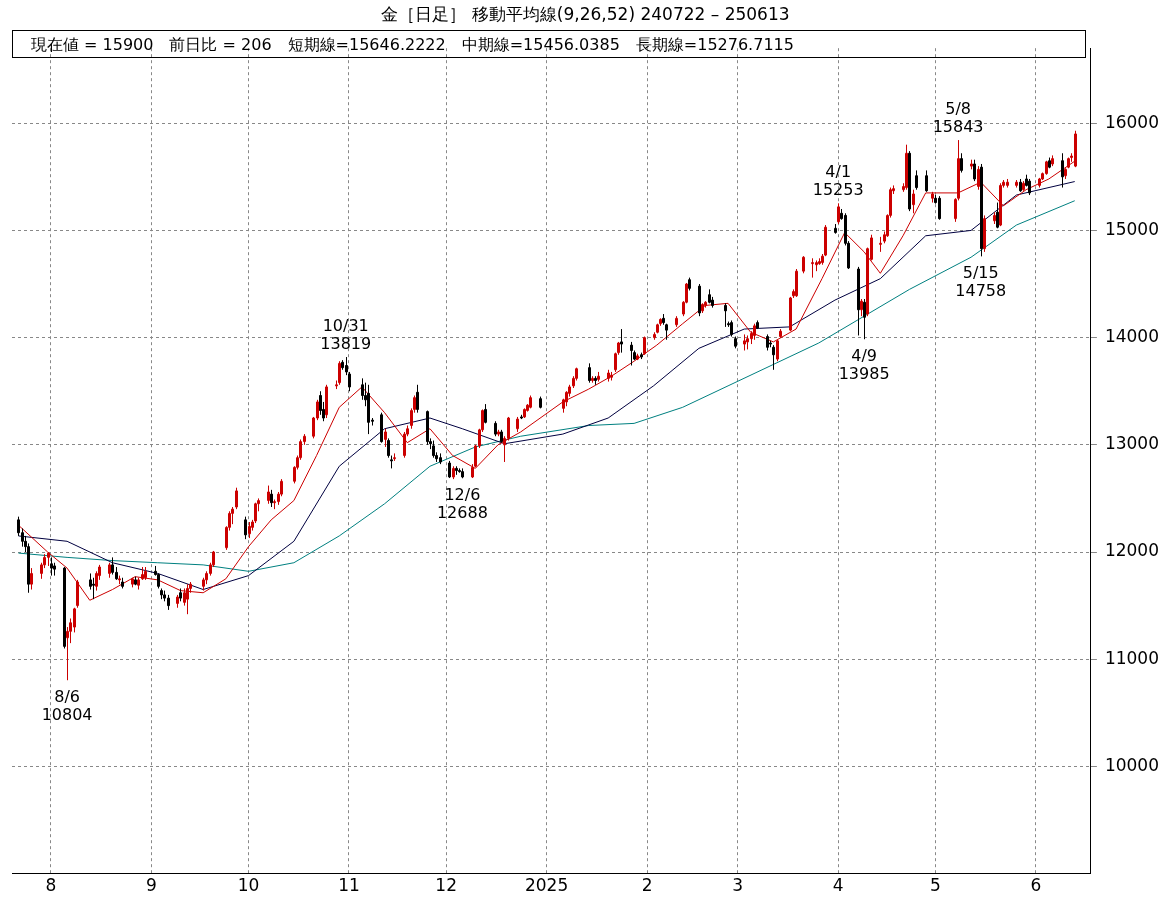 Image resolution: width=1171 pixels, height=902 pixels. What do you see at coordinates (585, 14) in the screenshot?
I see `chart-title: 金［日足］ 移動平均線(9,26,52) 240722 – 250613` at bounding box center [585, 14].